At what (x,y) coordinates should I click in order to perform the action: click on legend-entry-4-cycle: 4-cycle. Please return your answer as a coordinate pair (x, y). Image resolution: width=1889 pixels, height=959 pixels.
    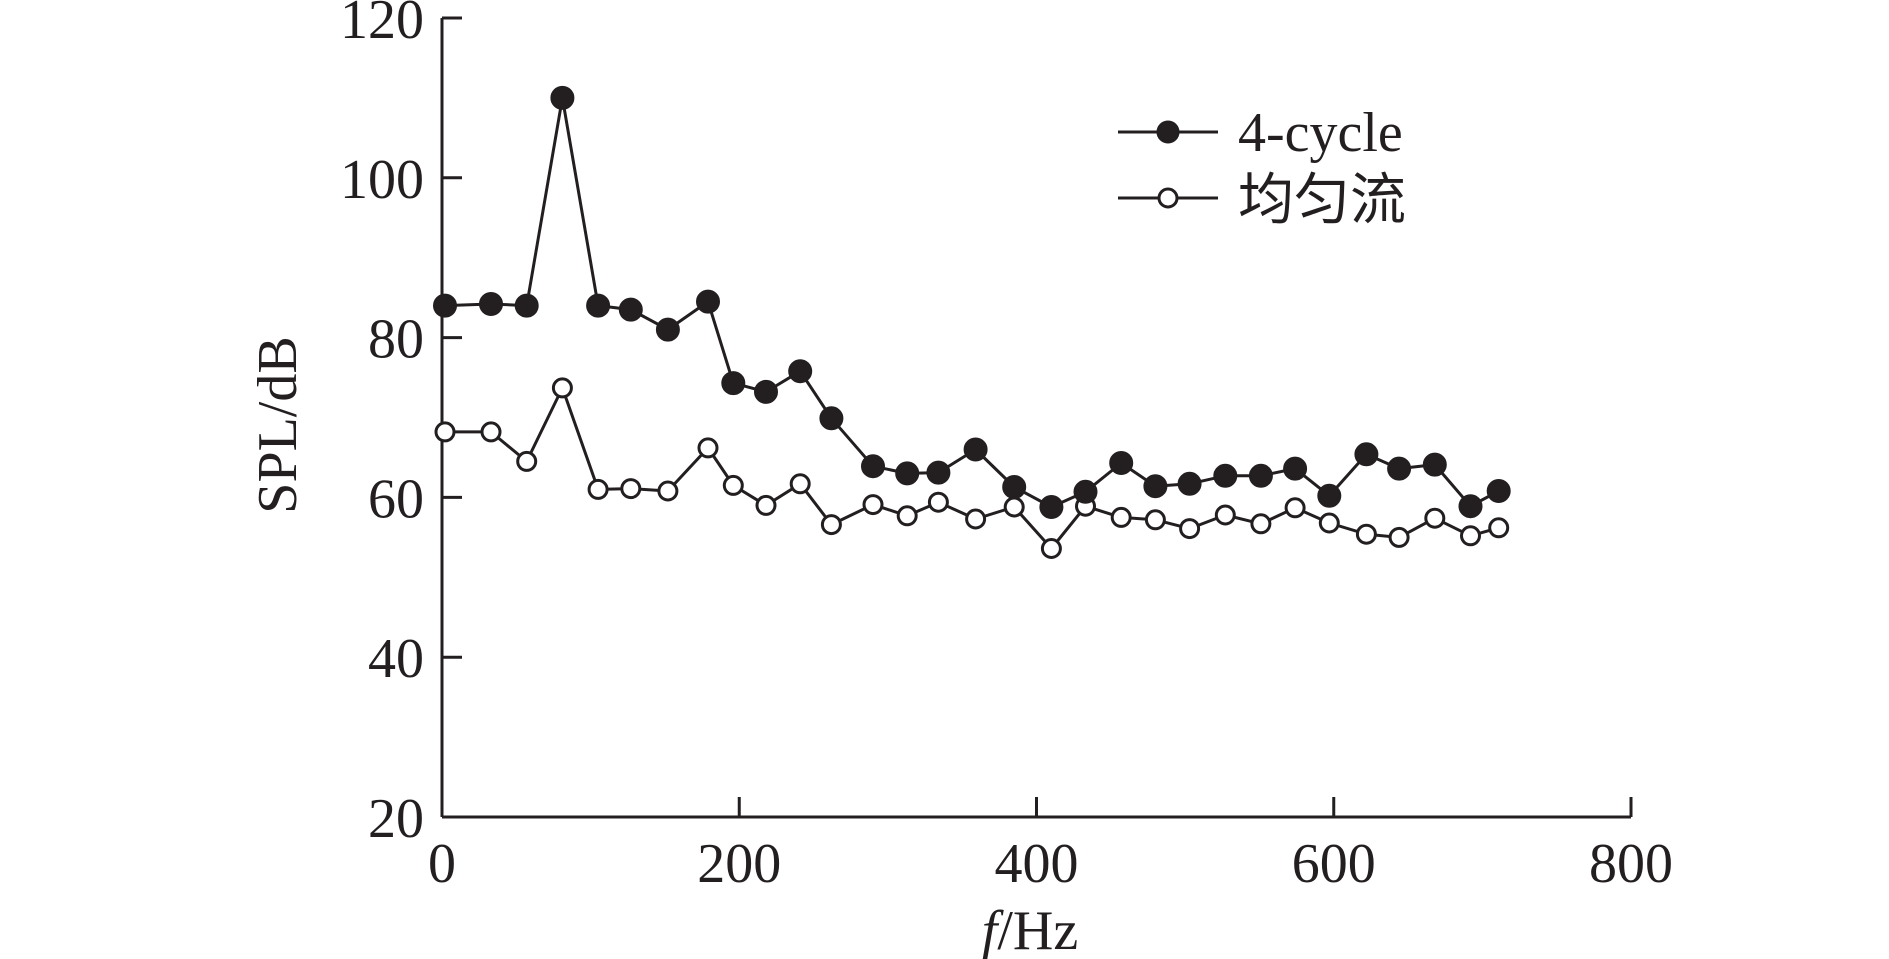
    Looking at the image, I should click on (1260, 133).